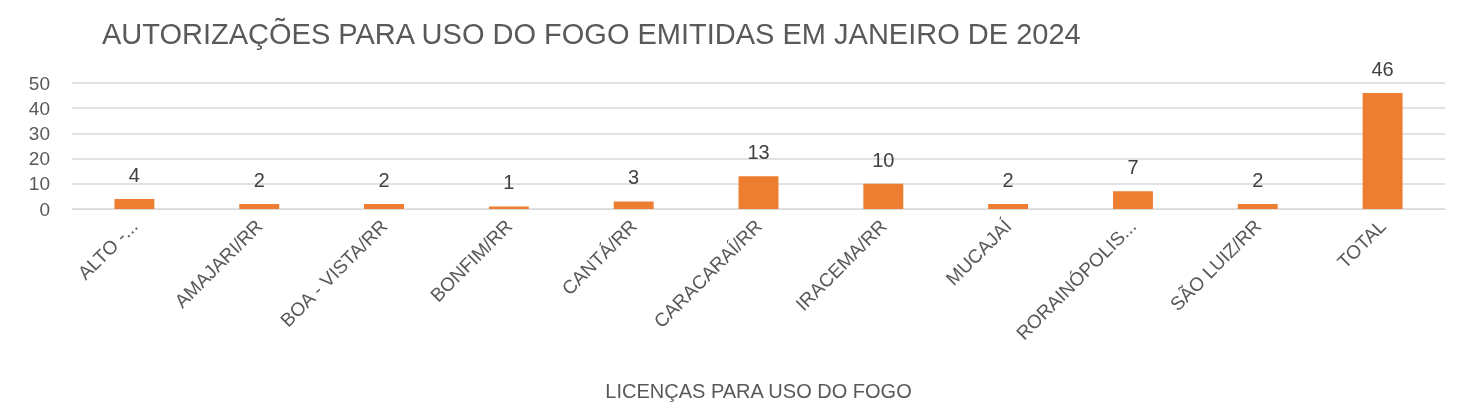 The image size is (1457, 410). What do you see at coordinates (634, 177) in the screenshot?
I see `data-label: 3` at bounding box center [634, 177].